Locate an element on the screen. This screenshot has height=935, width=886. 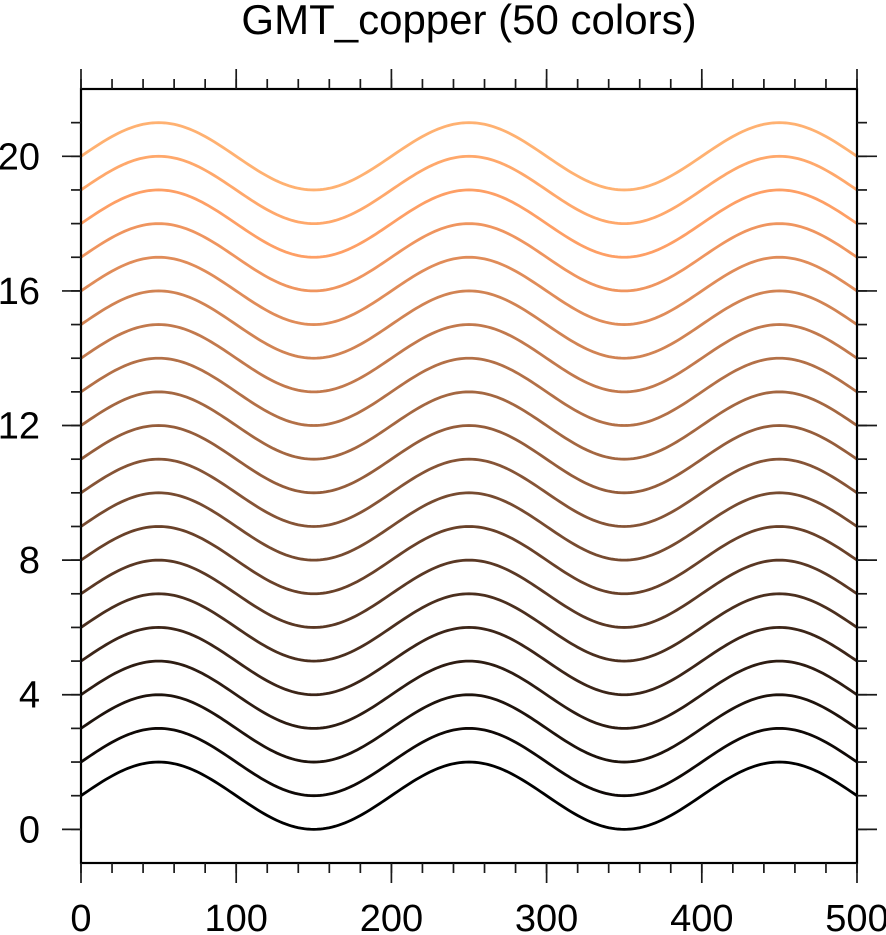
chart-title: GMT_copper (50 colors) is located at coordinates (469, 21).